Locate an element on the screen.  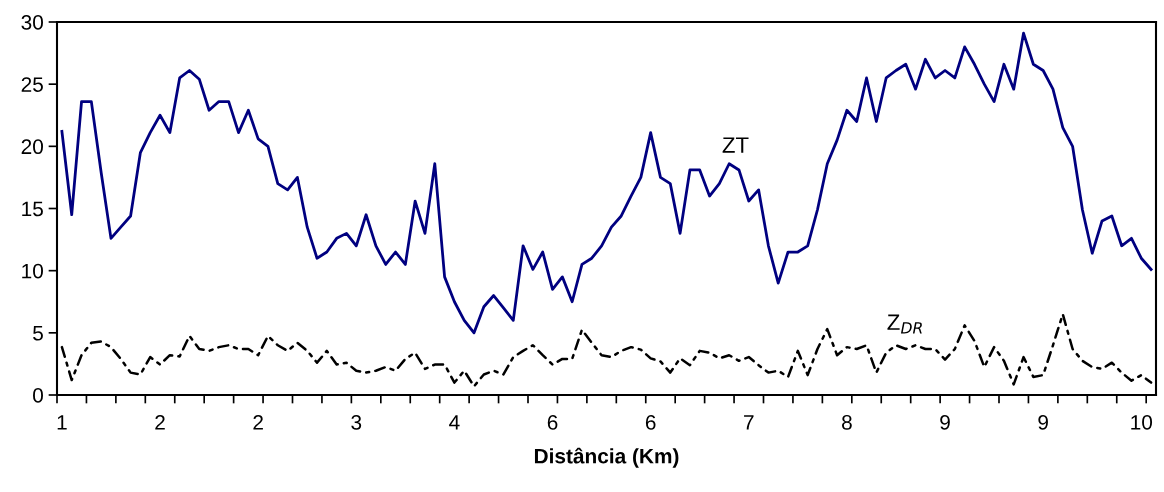
x-axis-title: Distância (Km) is located at coordinates (606, 457).